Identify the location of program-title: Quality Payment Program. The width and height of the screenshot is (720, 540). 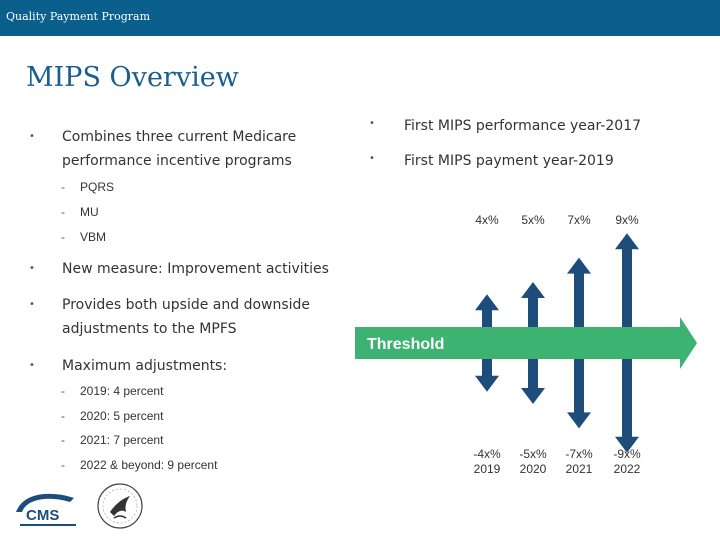
(78, 16).